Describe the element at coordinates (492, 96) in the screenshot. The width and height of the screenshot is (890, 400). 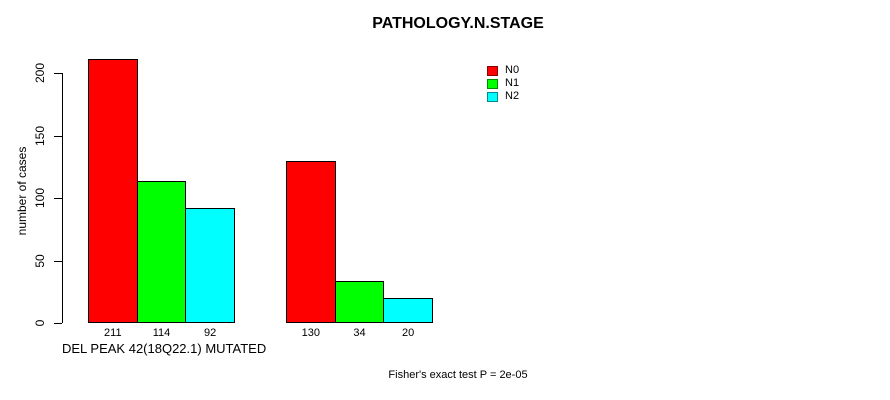
I see `legend-swatch-n2` at that location.